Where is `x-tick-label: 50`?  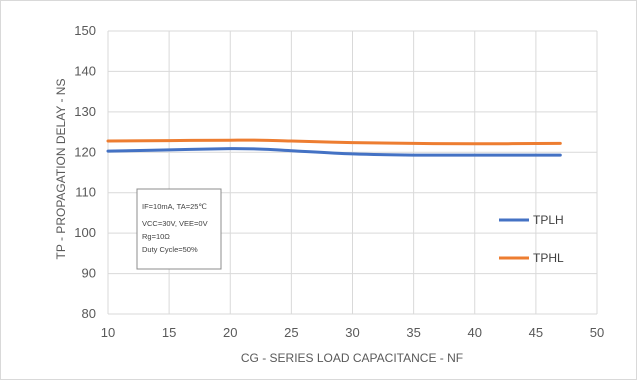 x-tick-label: 50 is located at coordinates (597, 332).